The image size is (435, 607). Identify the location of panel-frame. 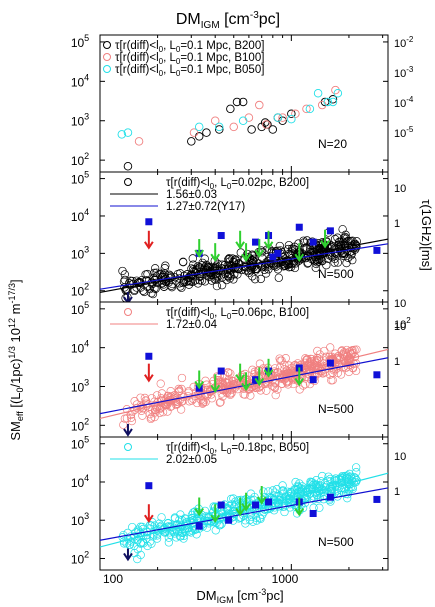
(244, 503).